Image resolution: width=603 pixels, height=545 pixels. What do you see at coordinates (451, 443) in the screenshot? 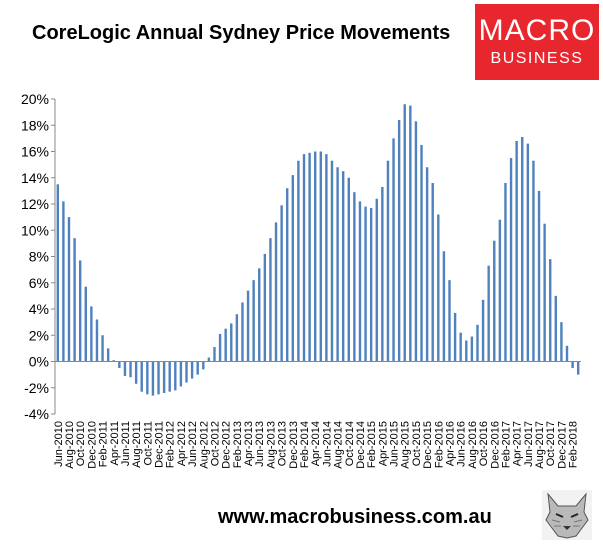
I see `x-tick-label: Apr-2016` at bounding box center [451, 443].